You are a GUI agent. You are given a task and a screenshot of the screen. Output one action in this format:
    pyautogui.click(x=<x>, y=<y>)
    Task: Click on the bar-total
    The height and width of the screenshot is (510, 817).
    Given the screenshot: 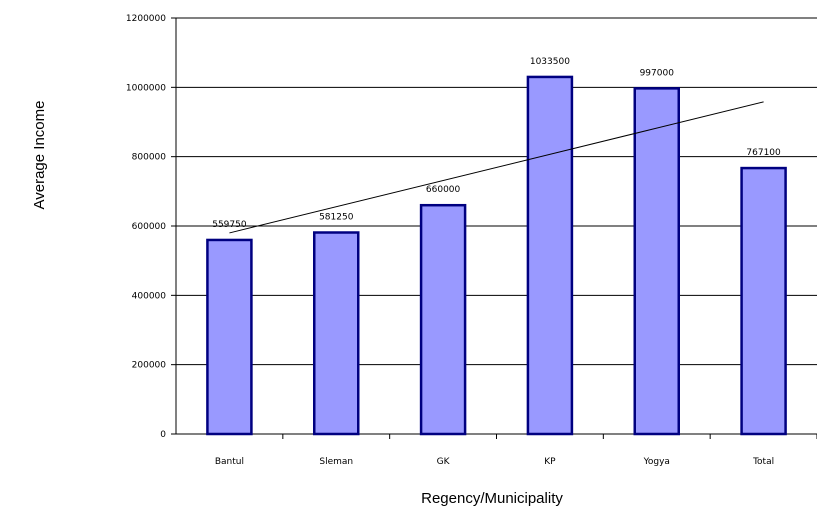 What is the action you would take?
    pyautogui.click(x=763, y=301)
    